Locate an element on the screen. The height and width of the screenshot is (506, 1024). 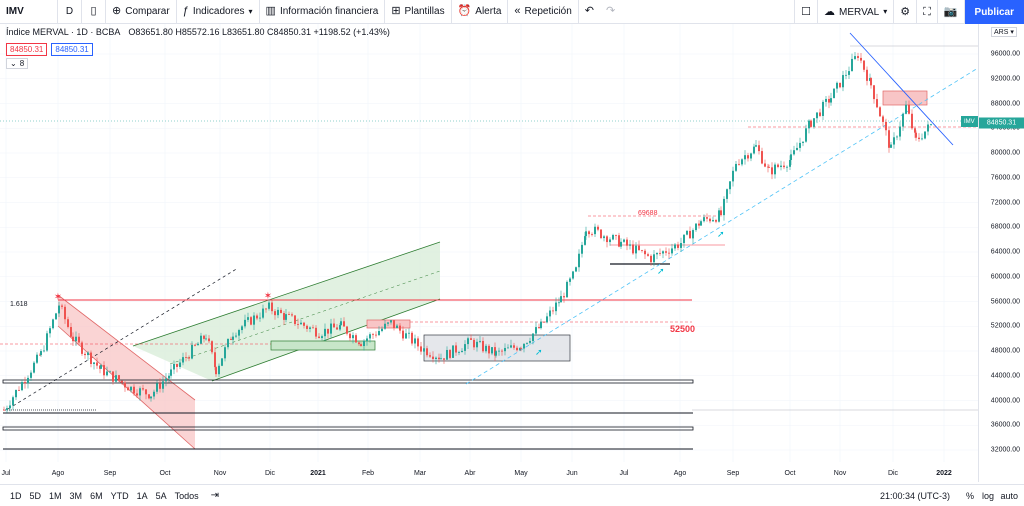
range-button-5a: 5A is located at coordinates (161, 495).